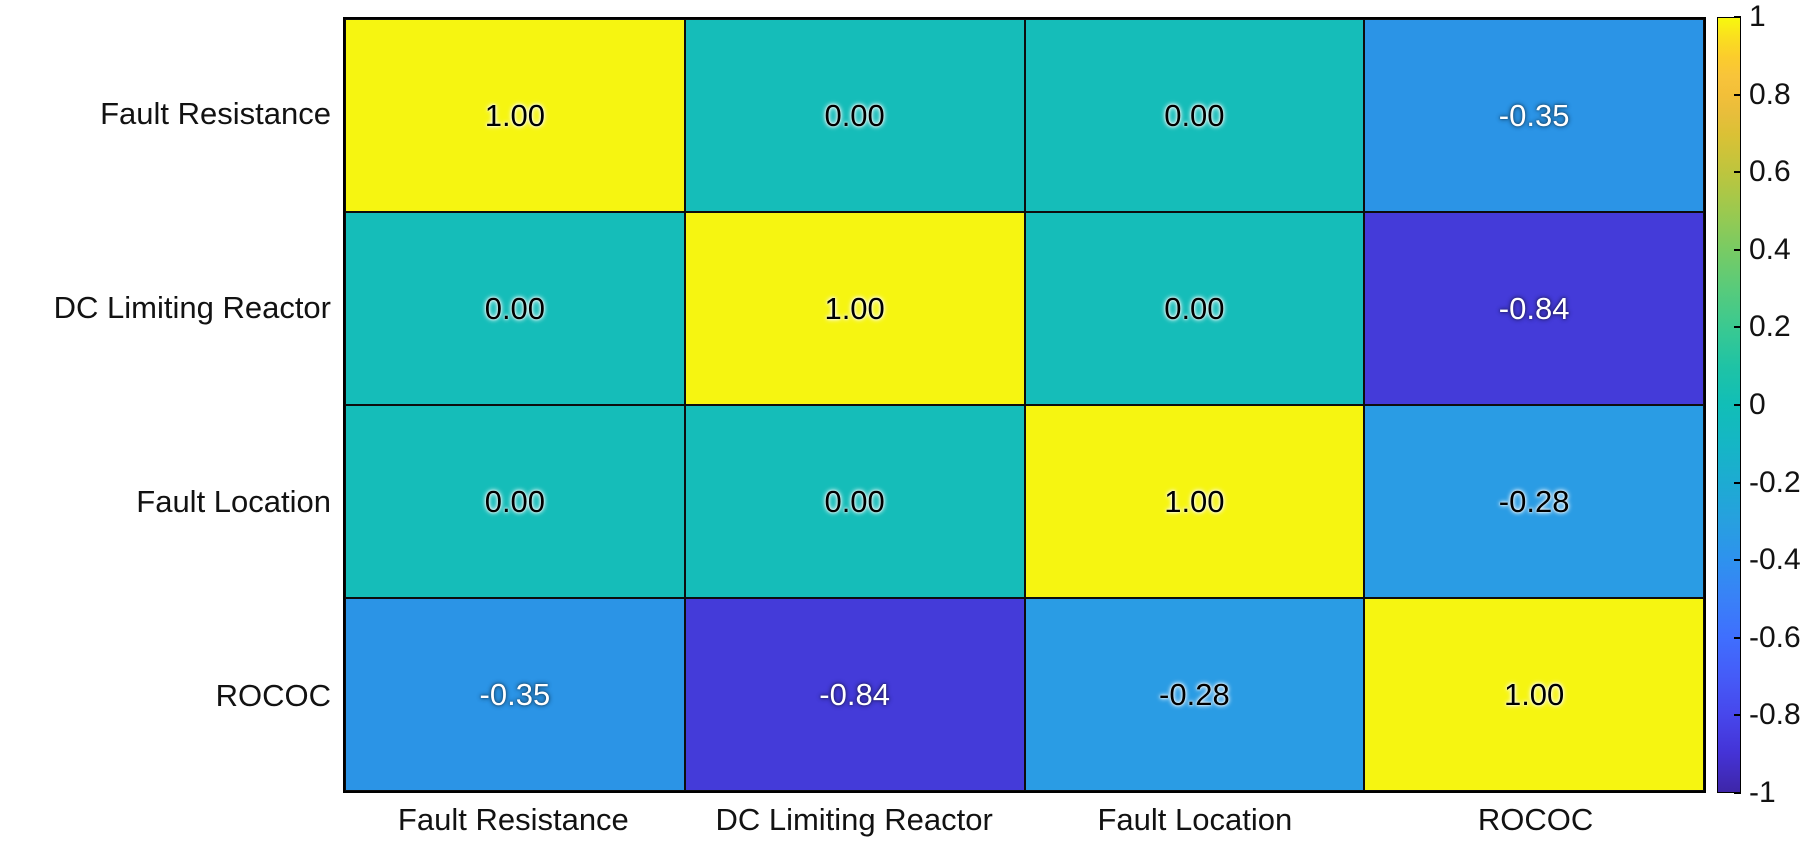 The height and width of the screenshot is (846, 1805). I want to click on column-label: Fault Location, so click(1195, 819).